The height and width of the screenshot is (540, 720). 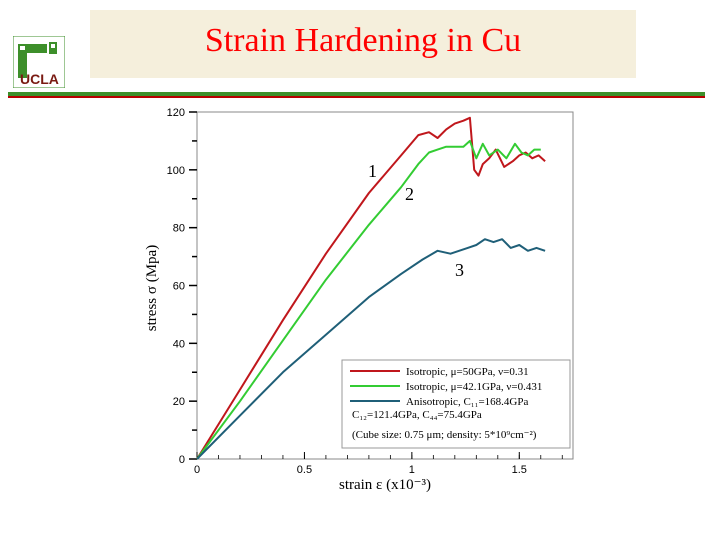 I want to click on header-rule-red, so click(x=356, y=97).